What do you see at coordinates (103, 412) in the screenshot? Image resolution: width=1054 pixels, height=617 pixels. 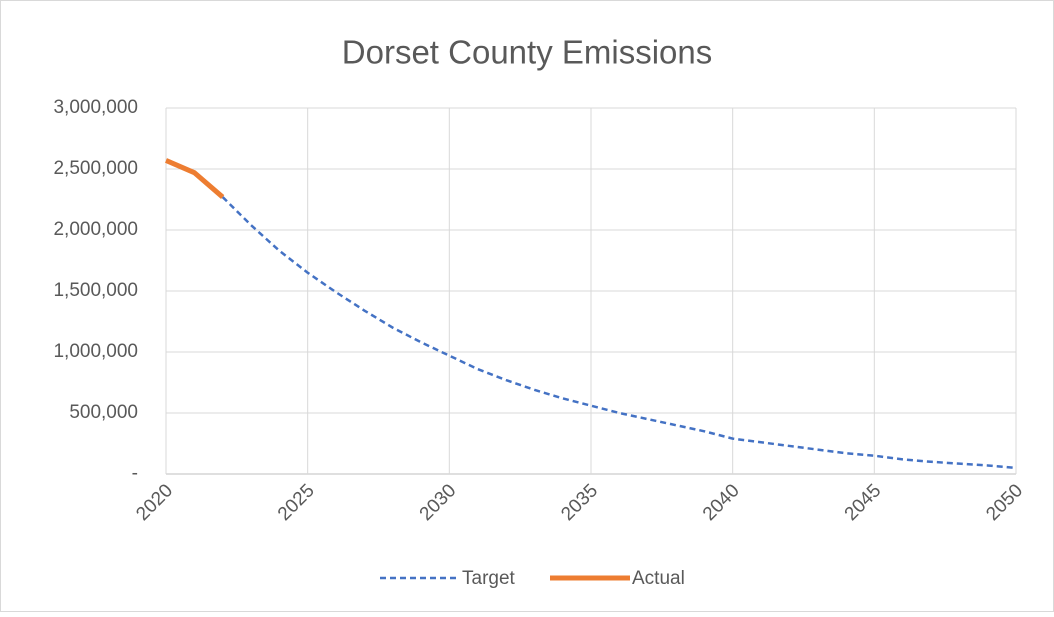 I see `y-tick-label: 500,000` at bounding box center [103, 412].